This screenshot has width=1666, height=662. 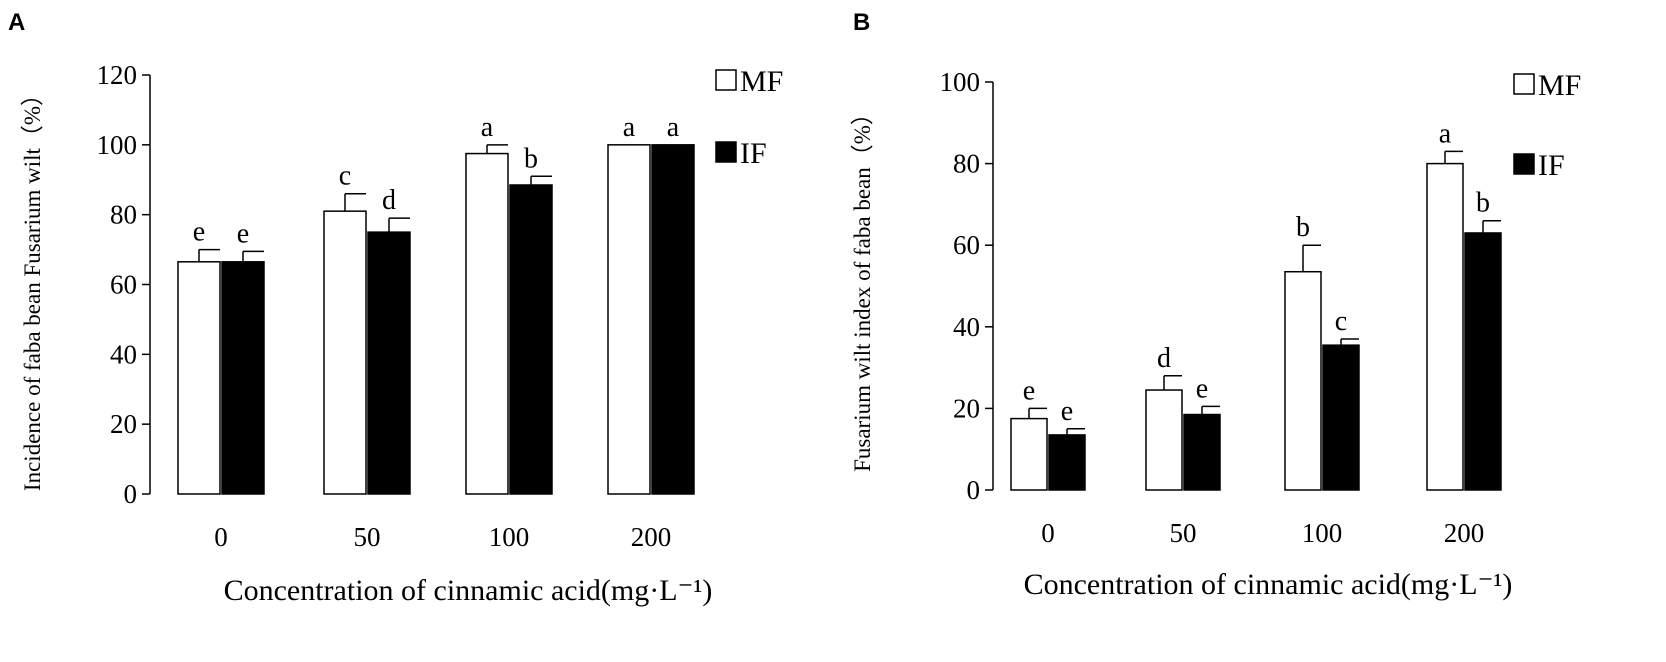 What do you see at coordinates (117, 75) in the screenshot?
I see `y-tick-label: 120` at bounding box center [117, 75].